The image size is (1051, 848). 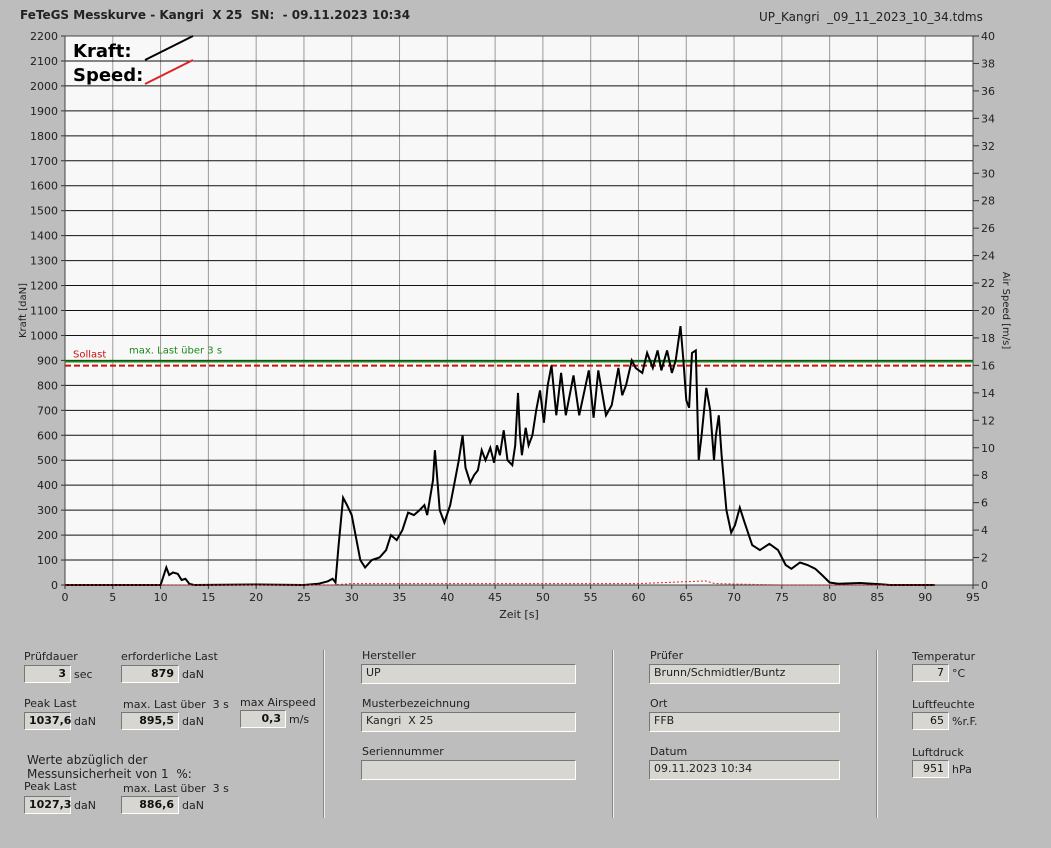 What do you see at coordinates (988, 338) in the screenshot?
I see `y2-tick-label: 18` at bounding box center [988, 338].